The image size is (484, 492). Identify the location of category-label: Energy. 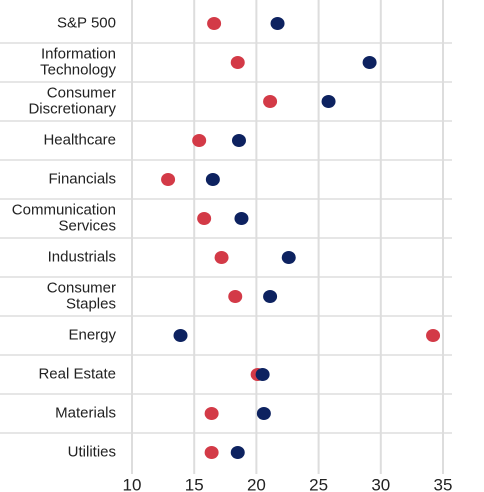
(92, 334).